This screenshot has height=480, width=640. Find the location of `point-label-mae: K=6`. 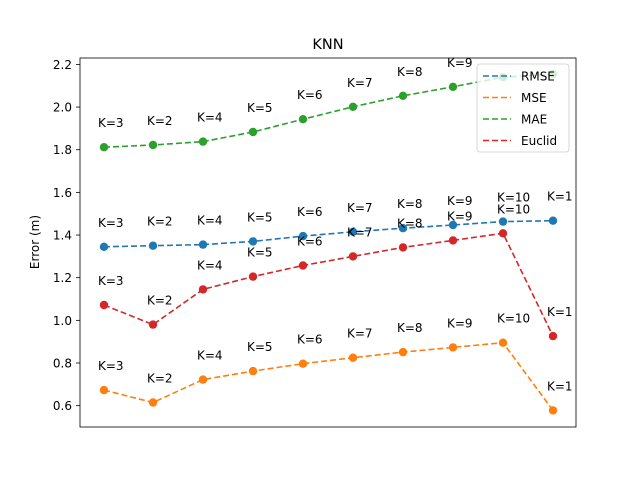

point-label-mae: K=6 is located at coordinates (310, 95).